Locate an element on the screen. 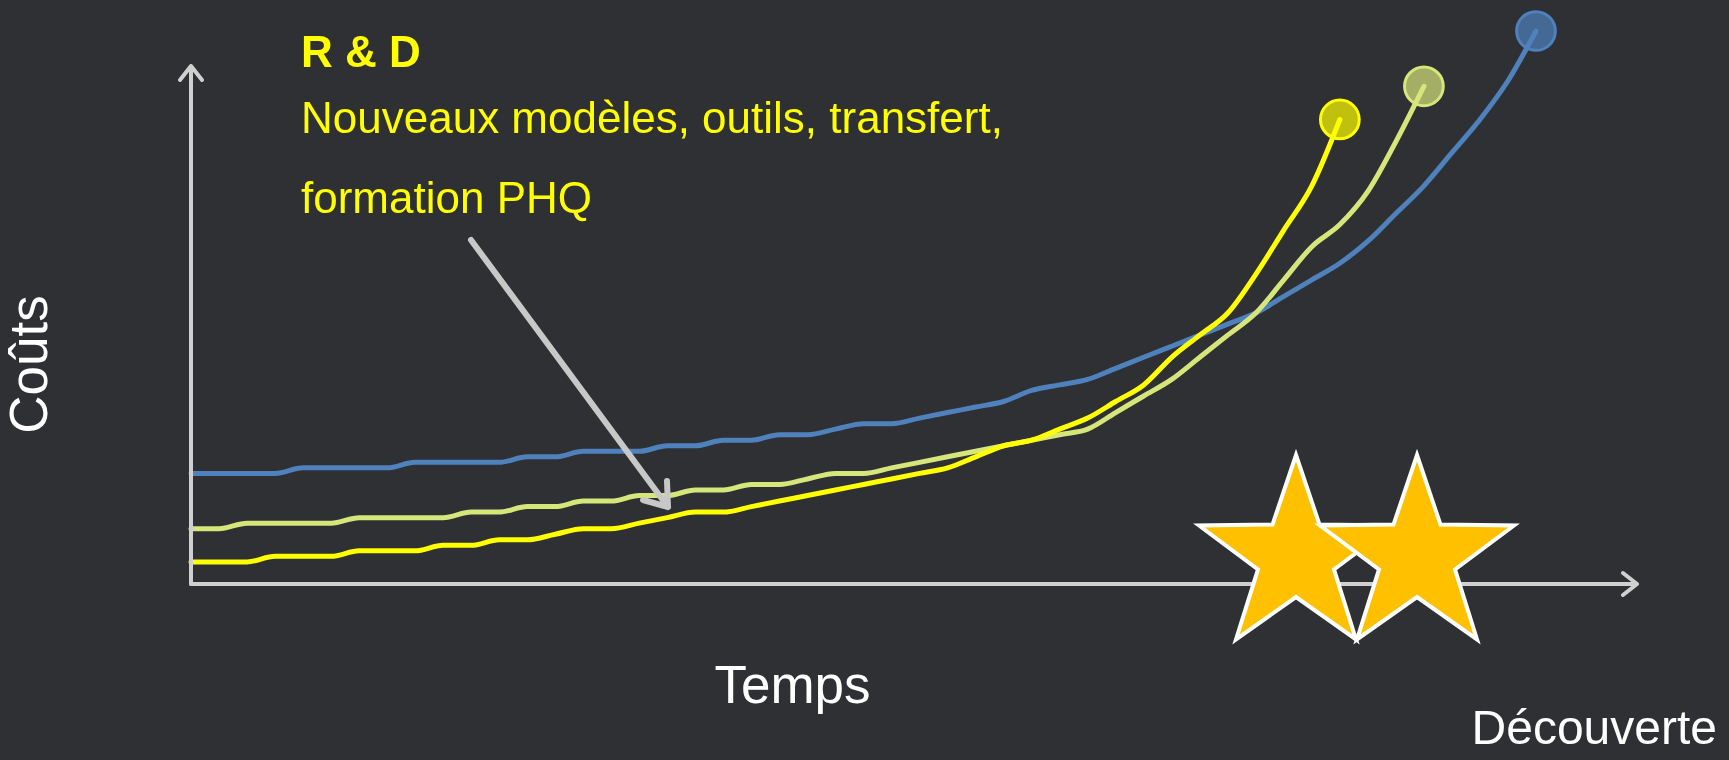 The height and width of the screenshot is (760, 1729). text: Découverte is located at coordinates (1594, 728).